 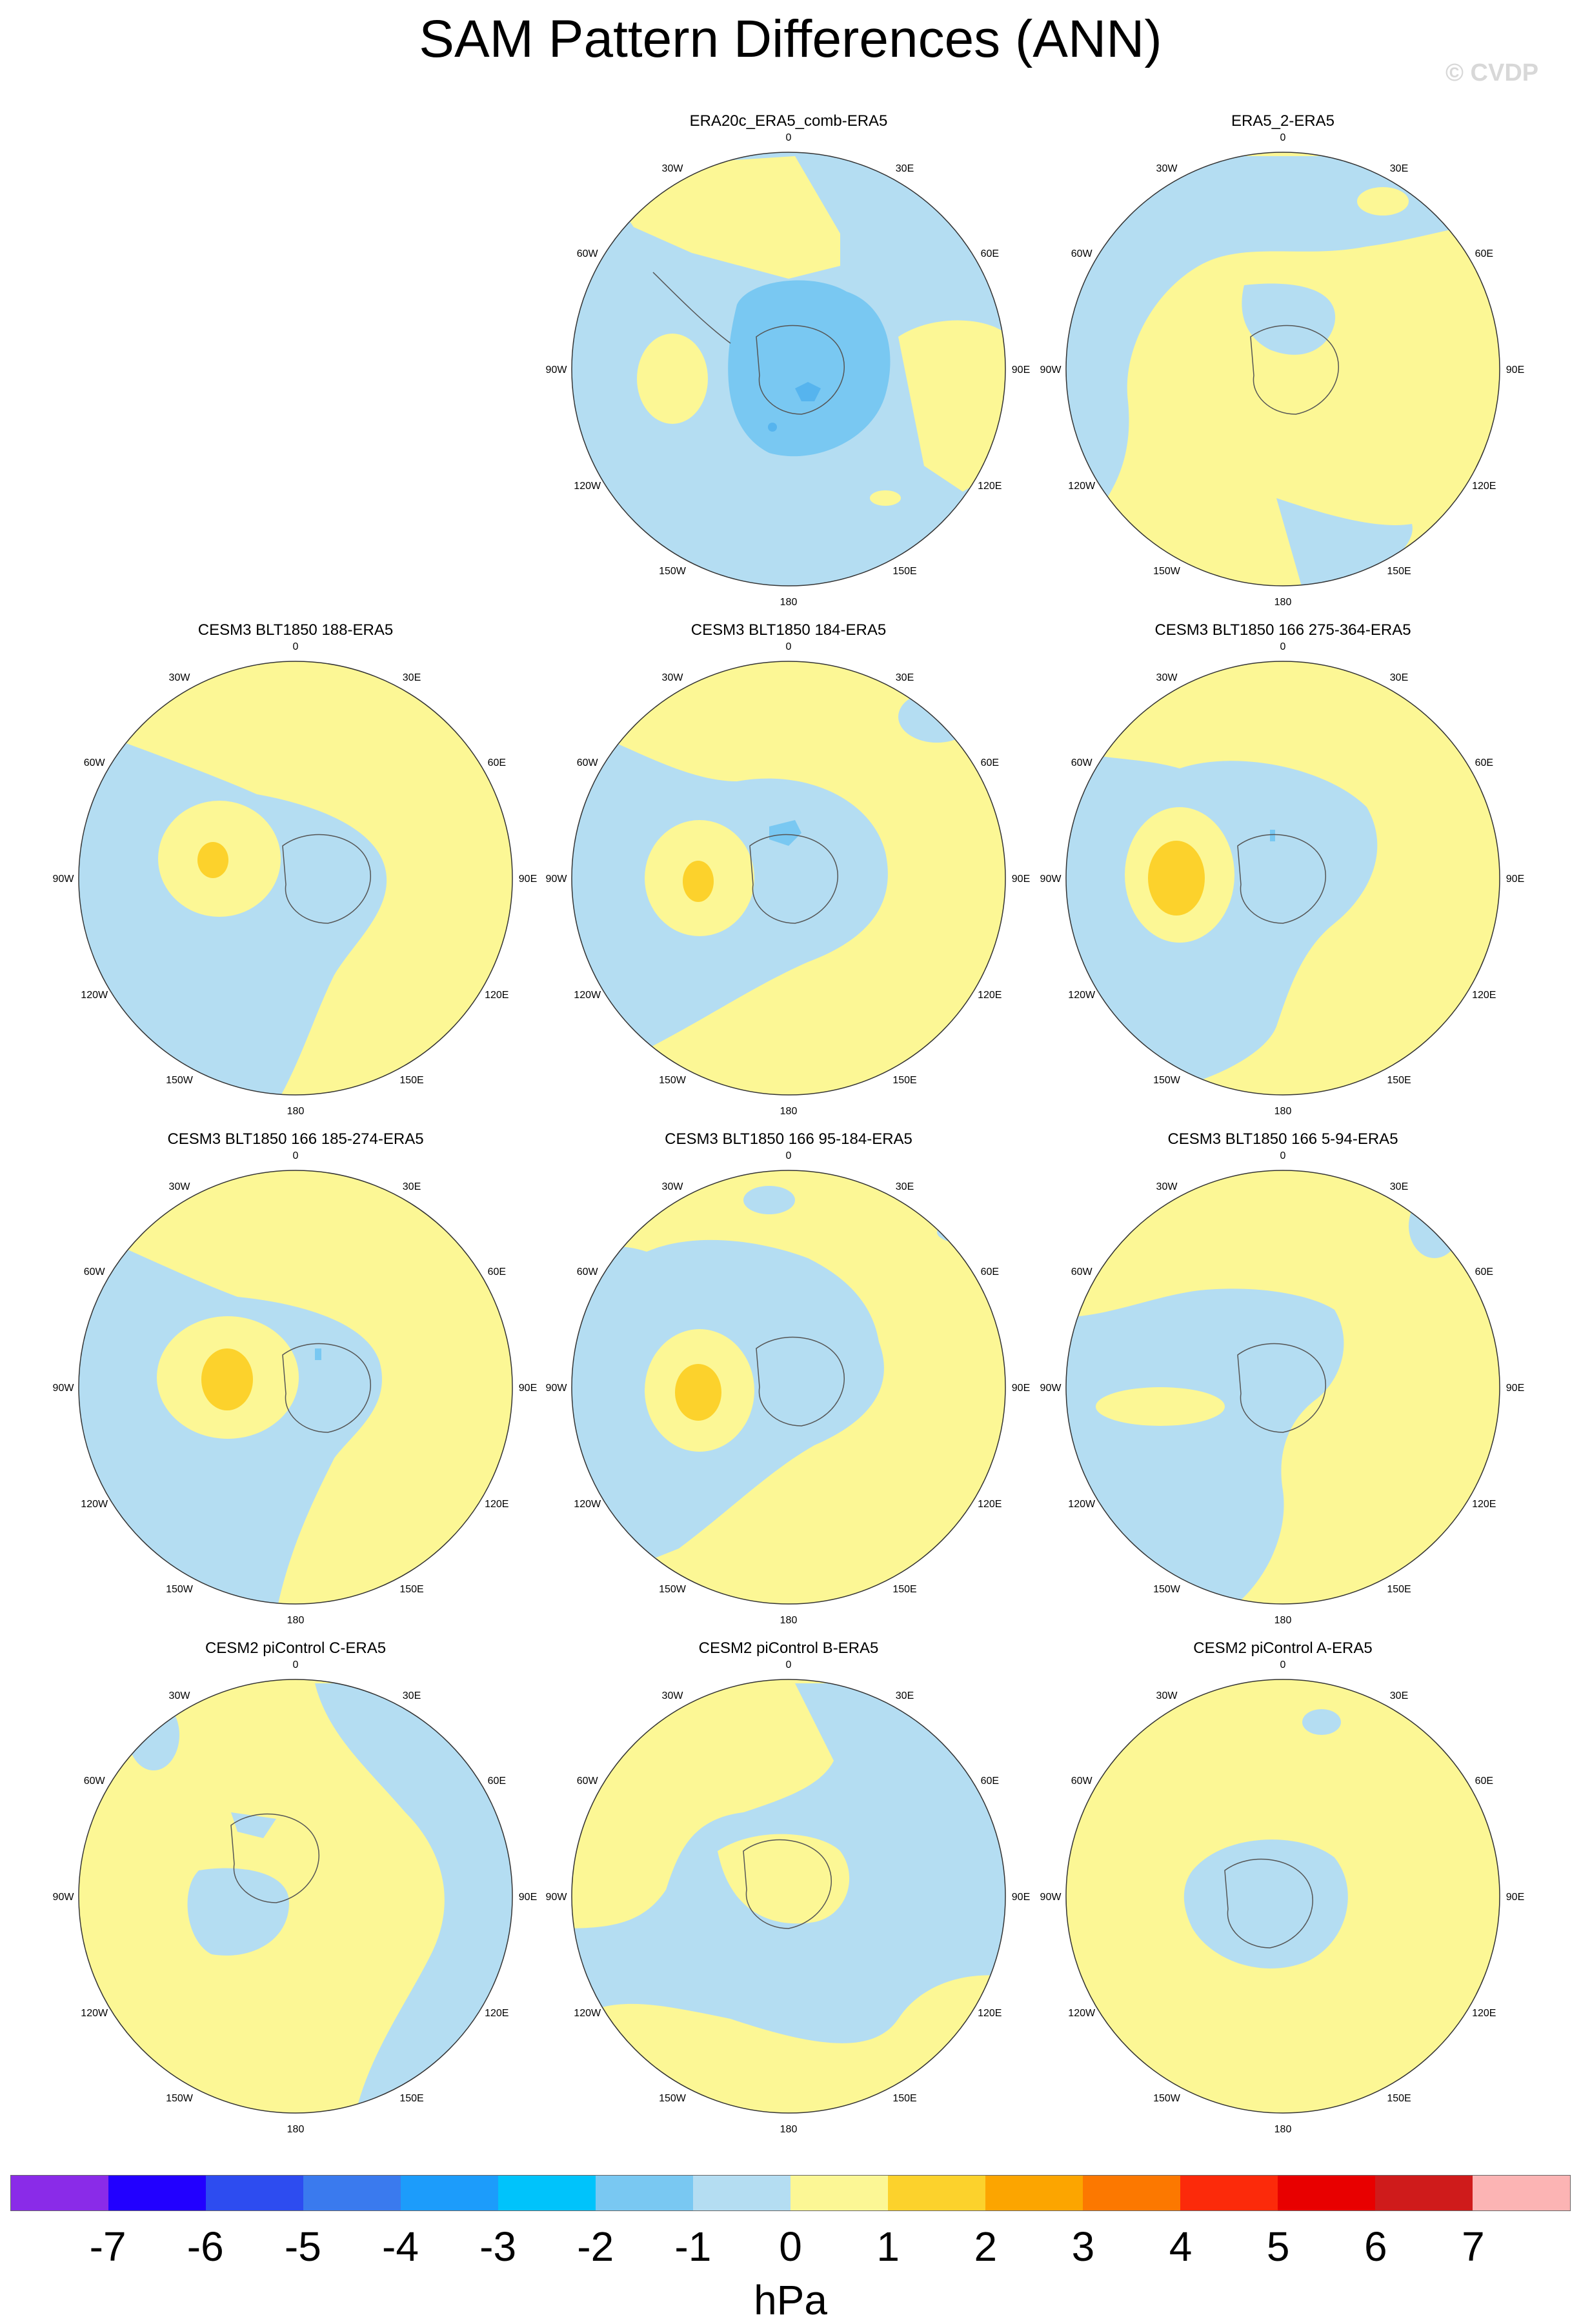 I want to click on panel-title: CESM2 piControl C-ERA5, so click(x=296, y=1648).